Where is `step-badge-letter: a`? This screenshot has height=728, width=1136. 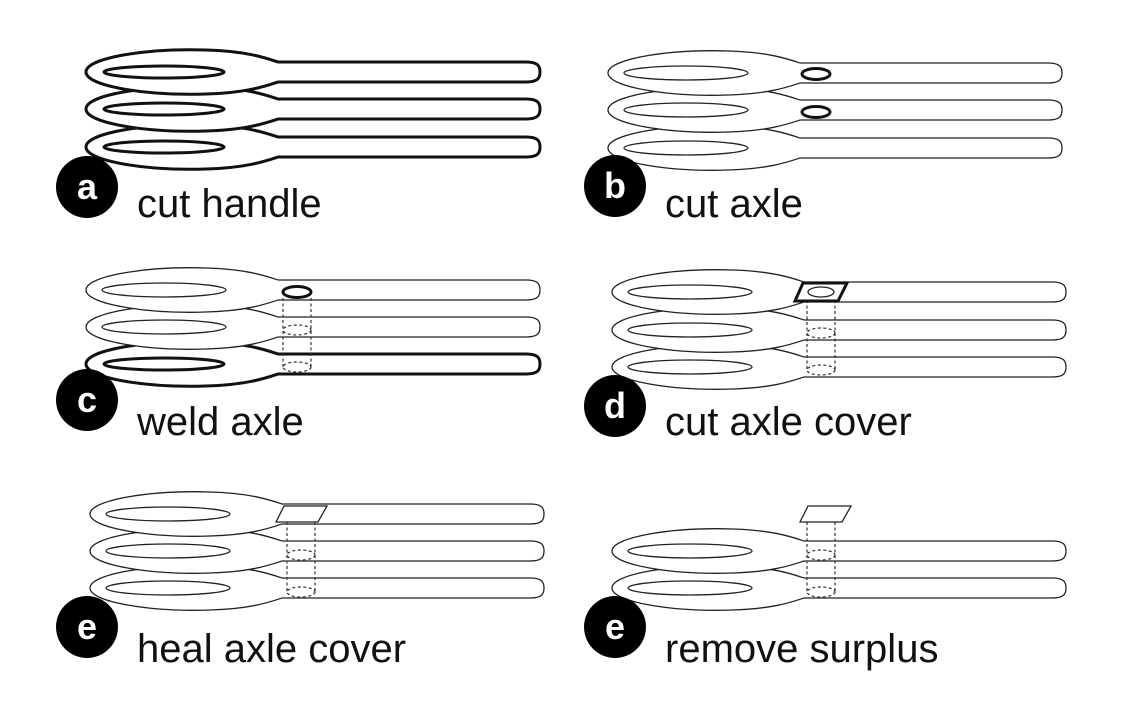
step-badge-letter: a is located at coordinates (87, 186).